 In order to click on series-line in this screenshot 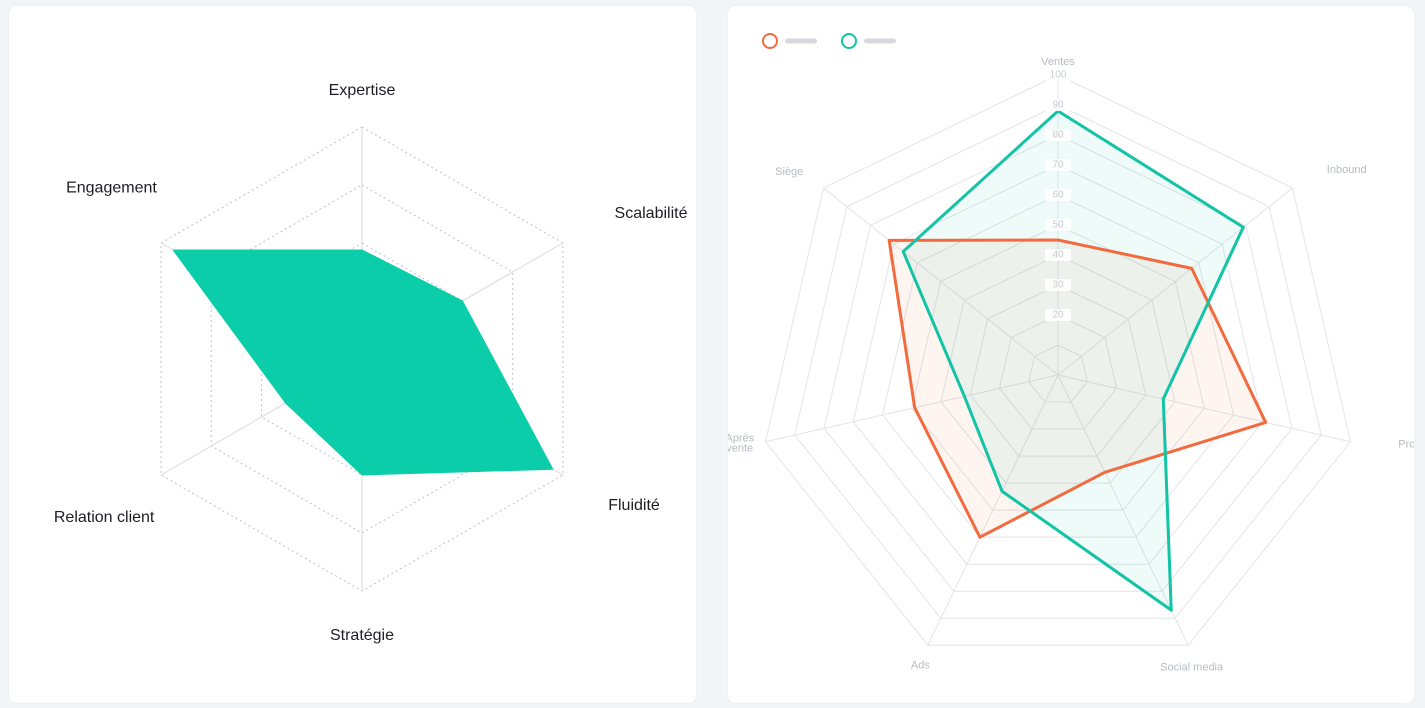, I will do `click(1077, 388)`.